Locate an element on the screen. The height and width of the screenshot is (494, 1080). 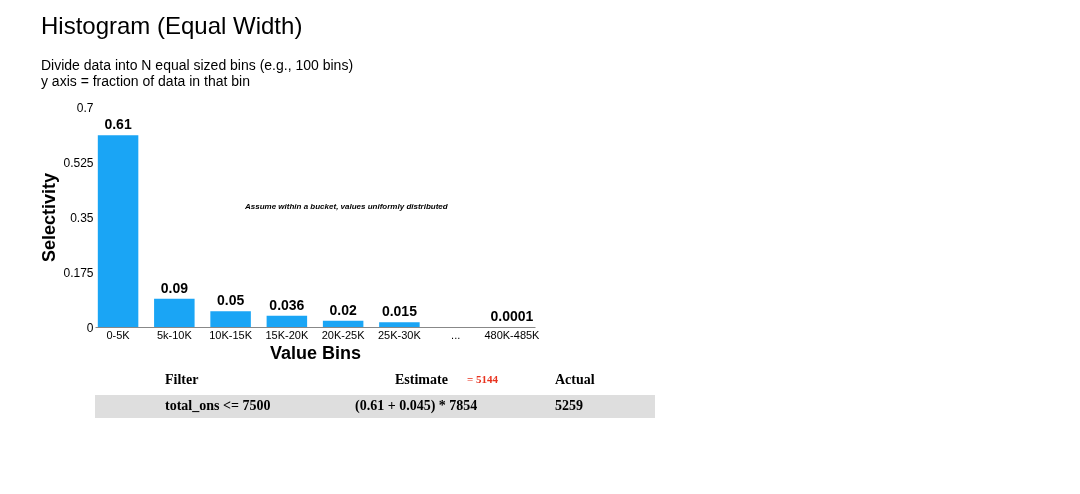
y-tick-label: 0.525 is located at coordinates (78, 162).